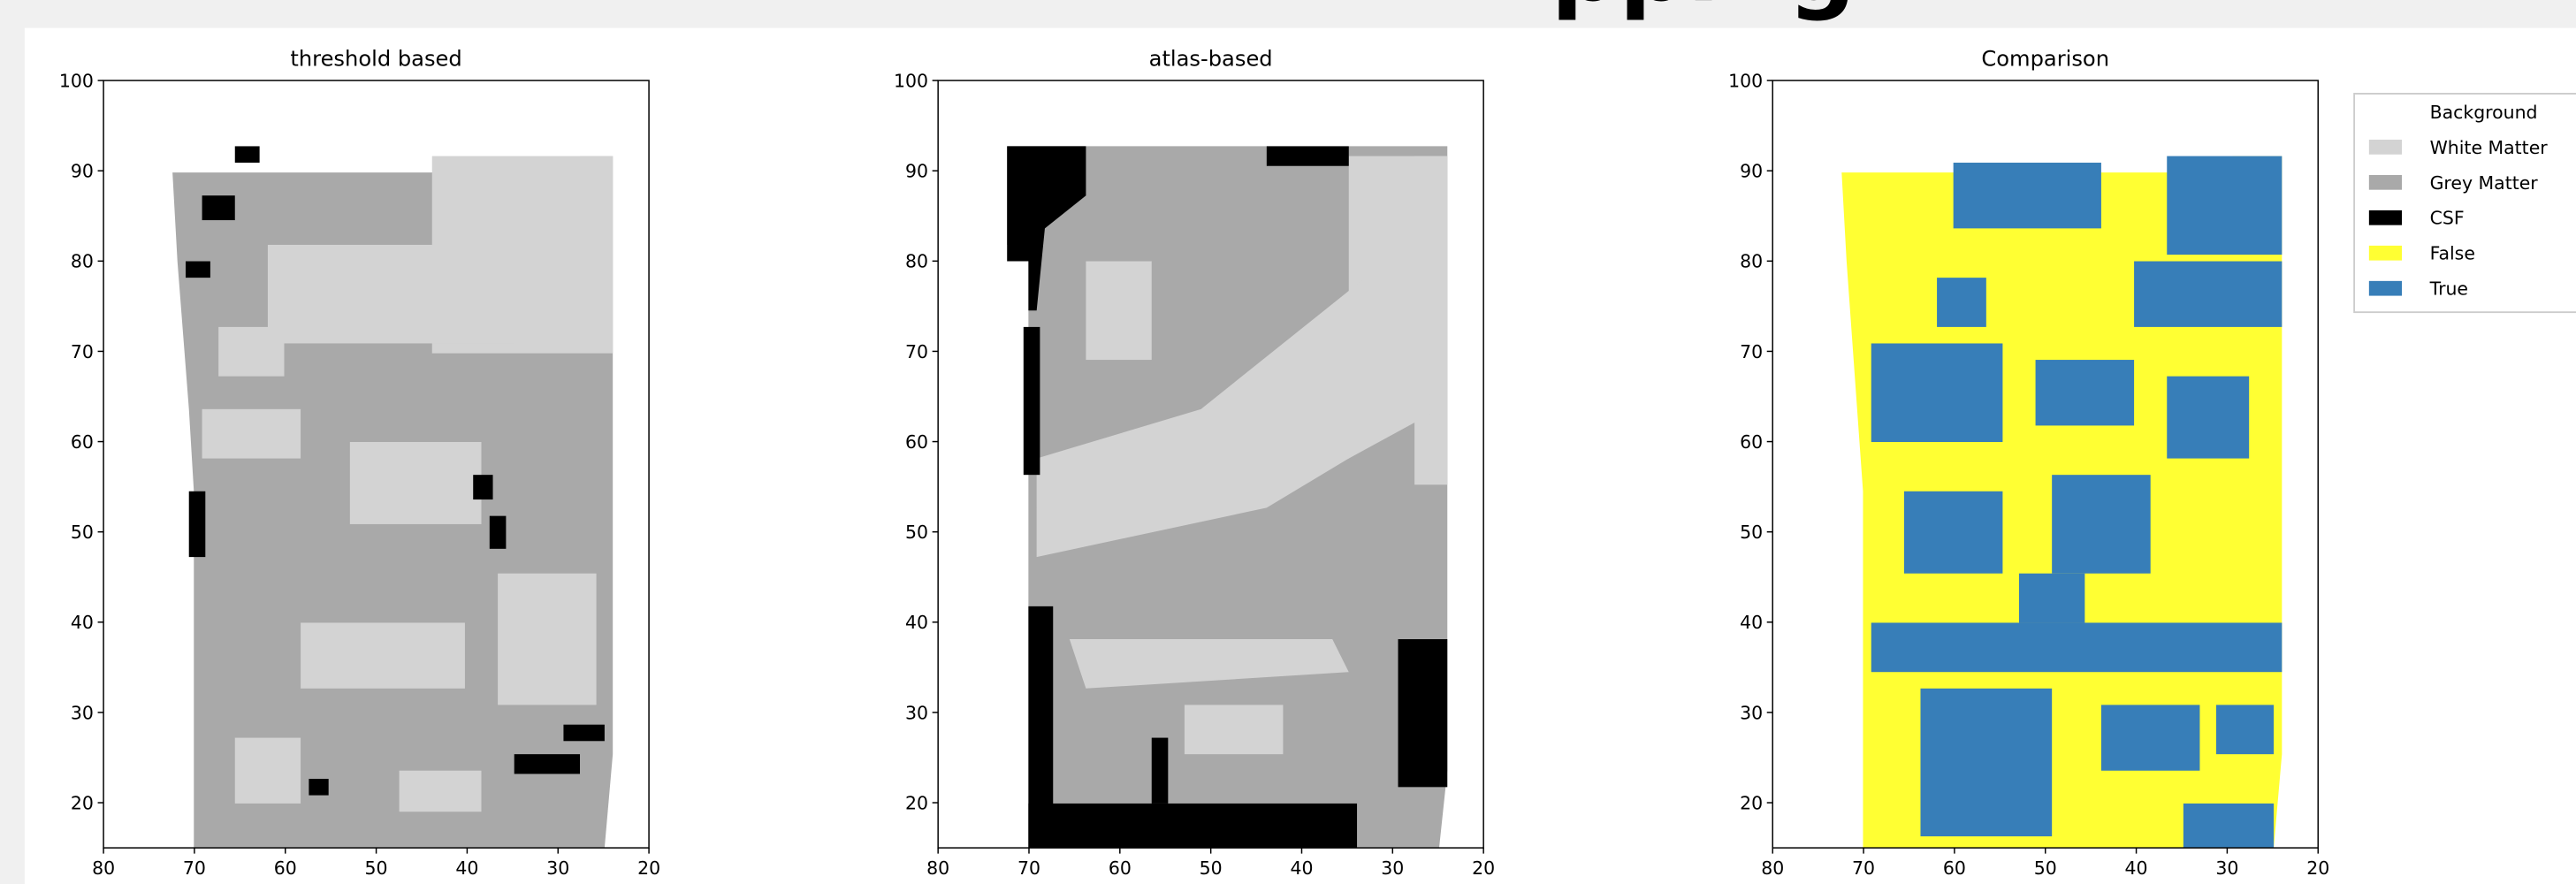  What do you see at coordinates (2448, 289) in the screenshot?
I see `legend-label: True` at bounding box center [2448, 289].